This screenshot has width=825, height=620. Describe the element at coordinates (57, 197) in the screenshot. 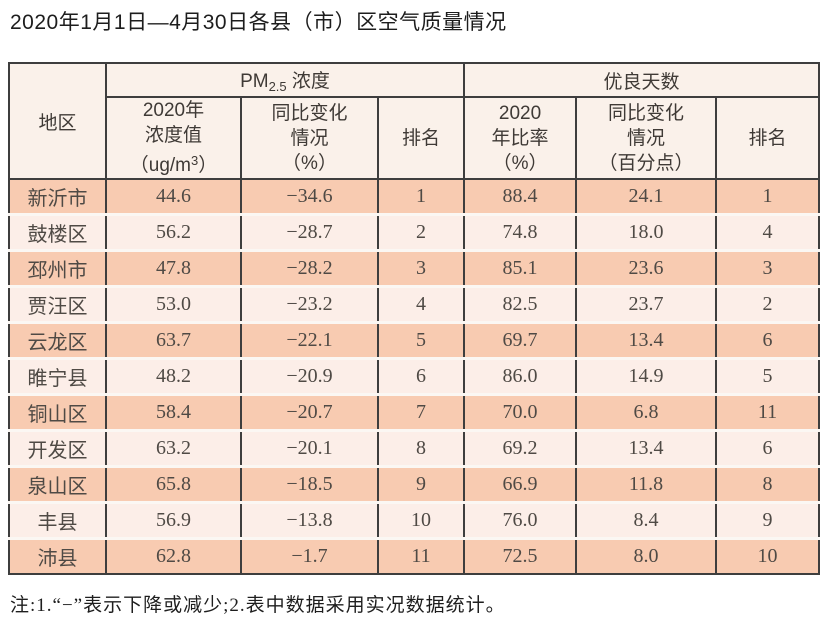

I see `cell-region: 新沂市` at that location.